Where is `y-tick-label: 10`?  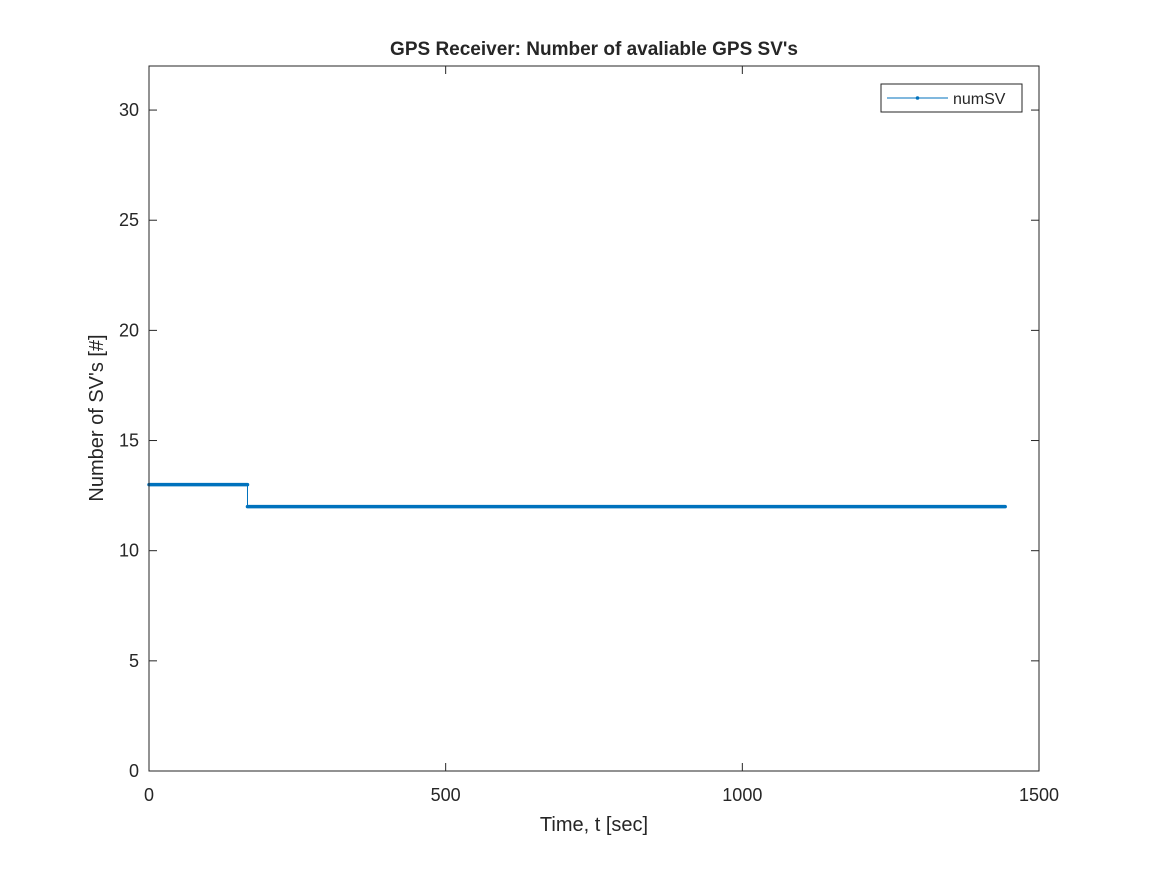 y-tick-label: 10 is located at coordinates (129, 551).